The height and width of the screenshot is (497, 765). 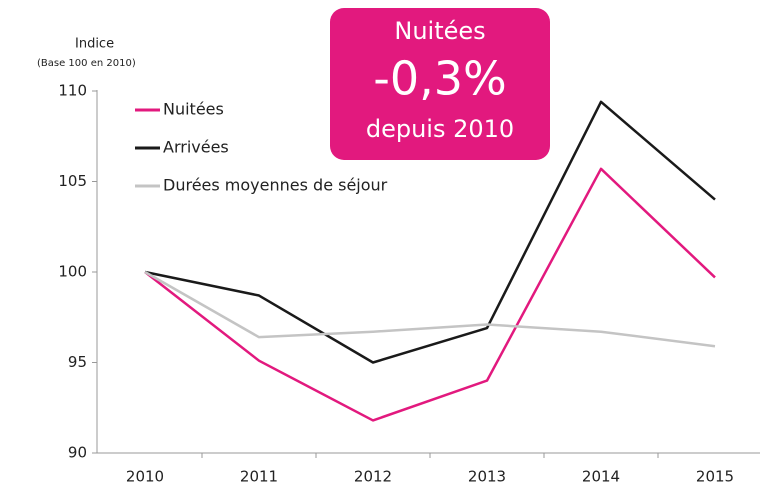 I want to click on y-tick-label: 100, so click(x=72, y=272).